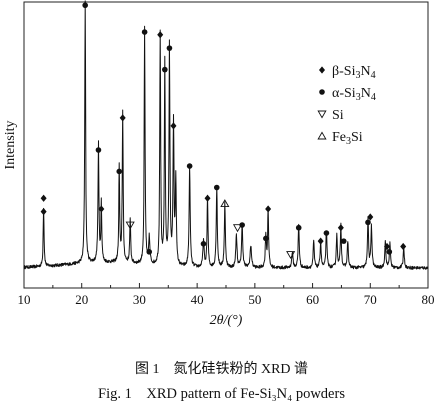 Image resolution: width=443 pixels, height=414 pixels. I want to click on x-tick-label: 10, so click(24, 299).